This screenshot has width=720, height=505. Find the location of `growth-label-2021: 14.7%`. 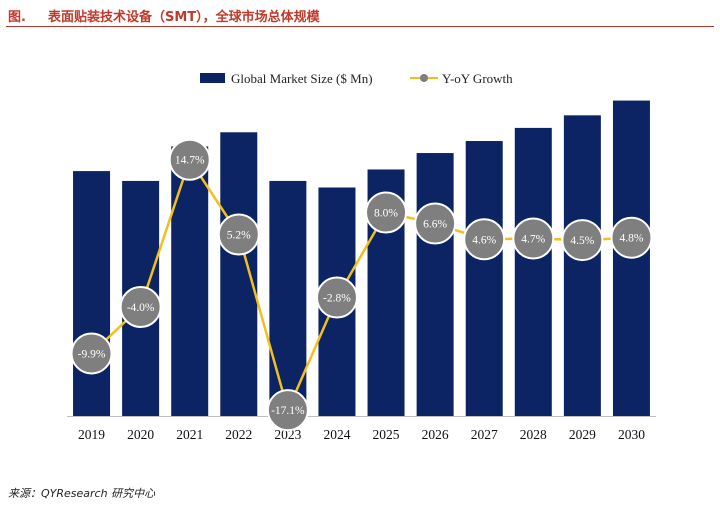

growth-label-2021: 14.7% is located at coordinates (190, 161).